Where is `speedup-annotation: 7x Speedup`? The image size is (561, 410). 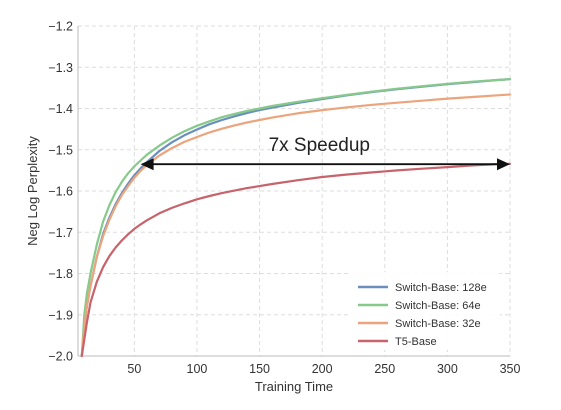
speedup-annotation: 7x Speedup is located at coordinates (325, 153).